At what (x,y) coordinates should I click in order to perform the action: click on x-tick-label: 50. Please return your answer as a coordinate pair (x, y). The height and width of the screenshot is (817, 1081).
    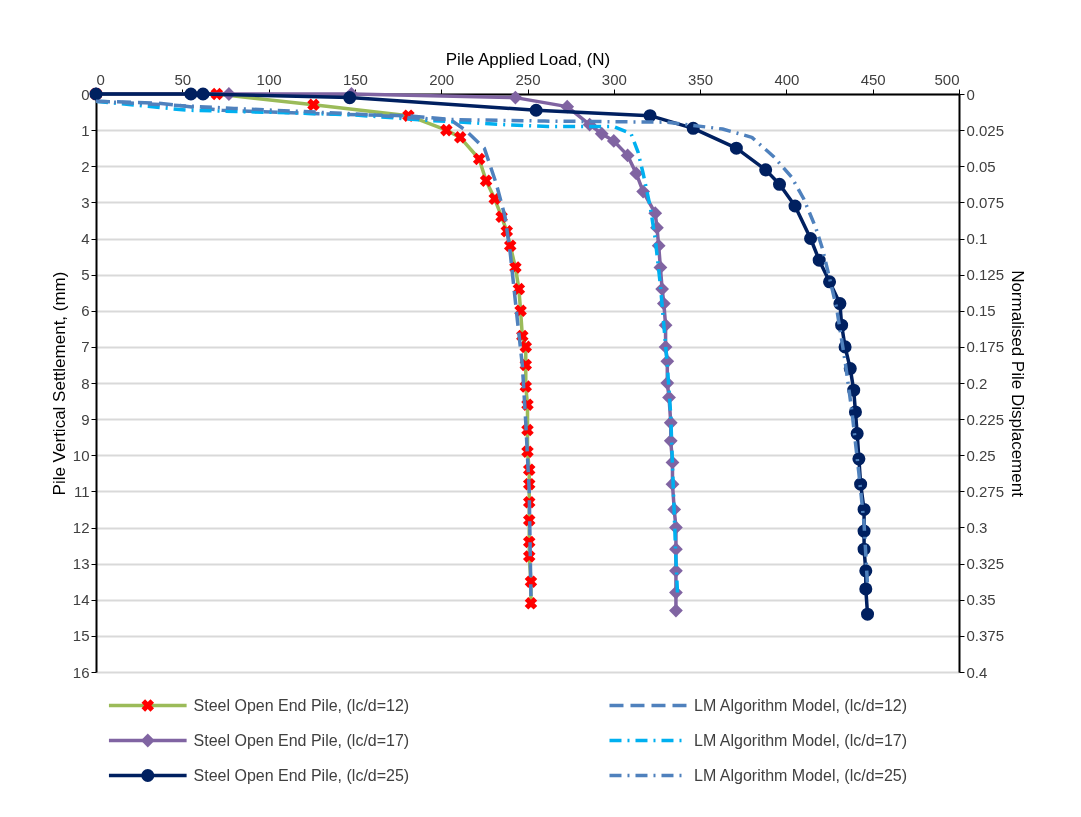
    Looking at the image, I should click on (183, 79).